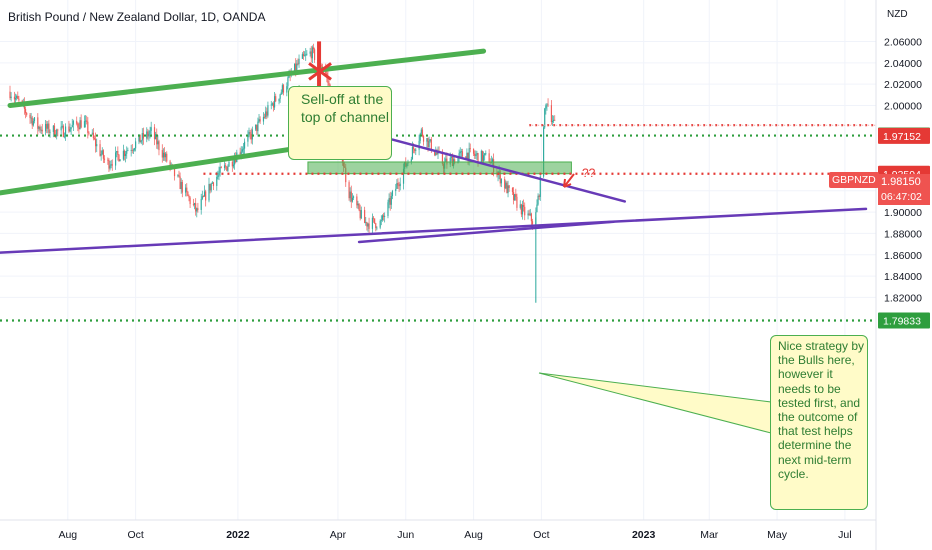 The width and height of the screenshot is (932, 550). I want to click on x-tick-label: Aug, so click(67, 535).